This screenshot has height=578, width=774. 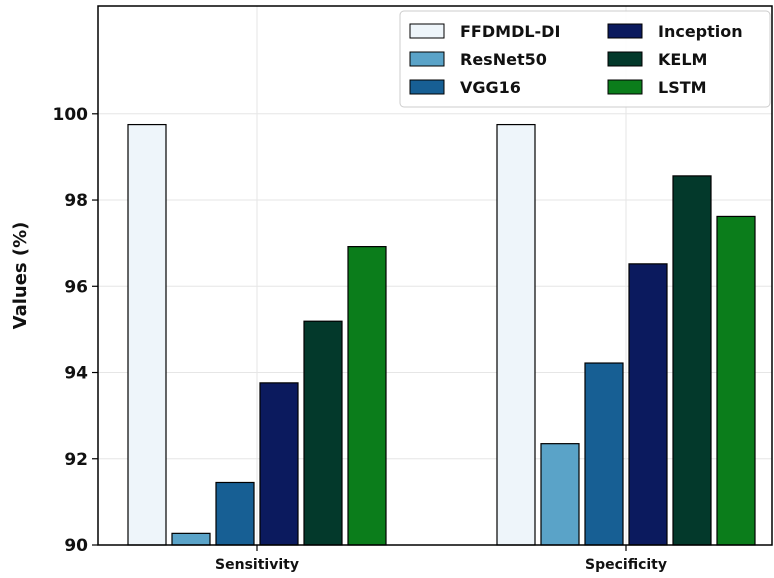 I want to click on bar-inception-sensitivity, so click(x=279, y=464).